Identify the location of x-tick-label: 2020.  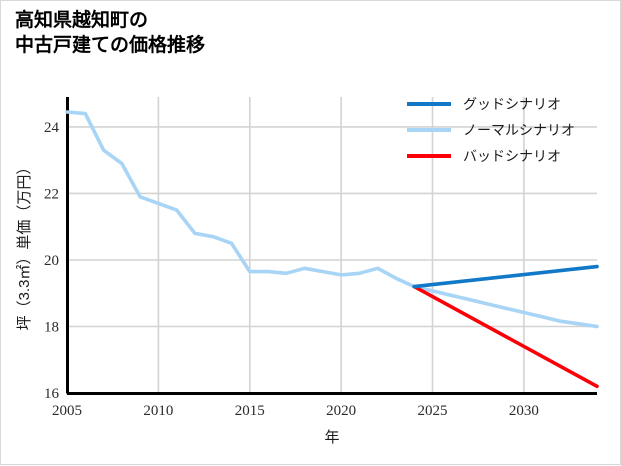
(341, 411).